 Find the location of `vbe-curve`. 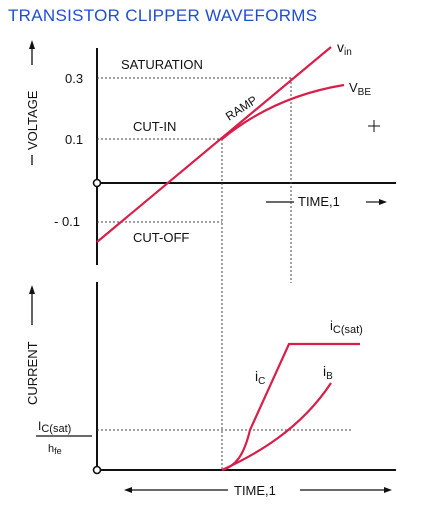

vbe-curve is located at coordinates (283, 111).